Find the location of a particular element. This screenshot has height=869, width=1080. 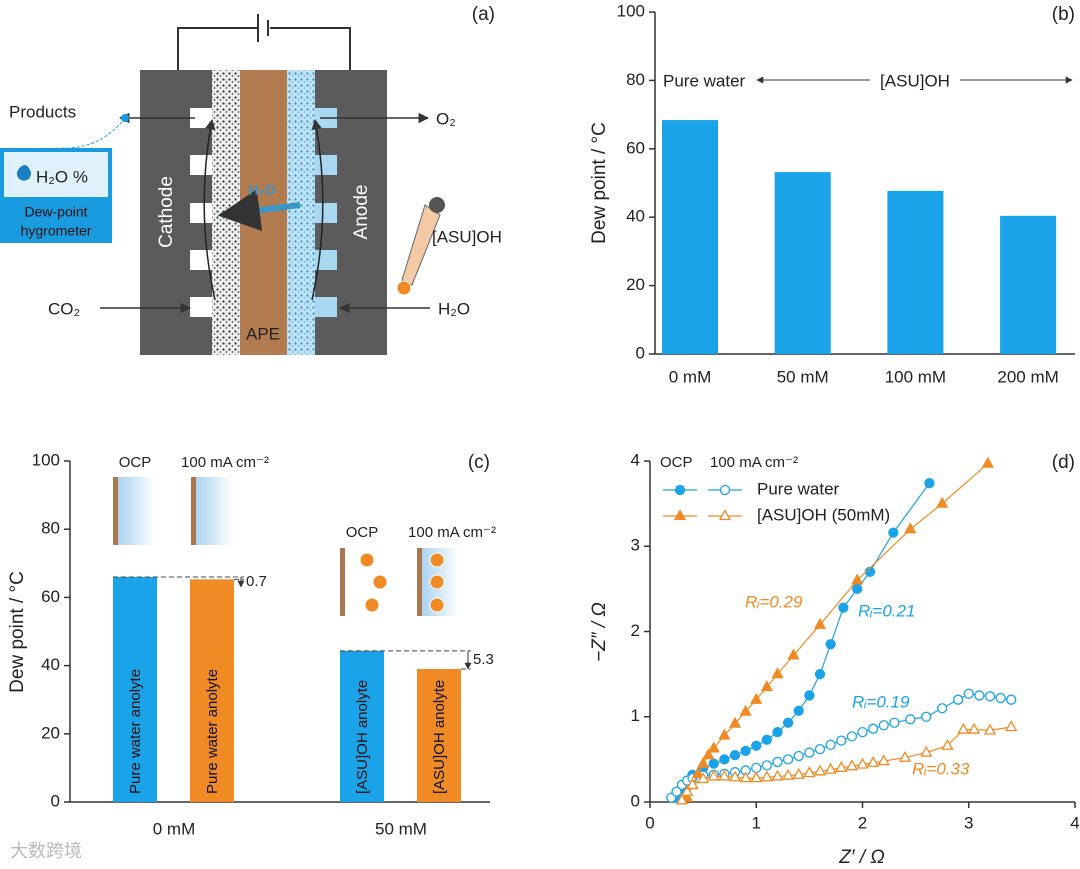

x-tick-label: 100 mM is located at coordinates (915, 376).